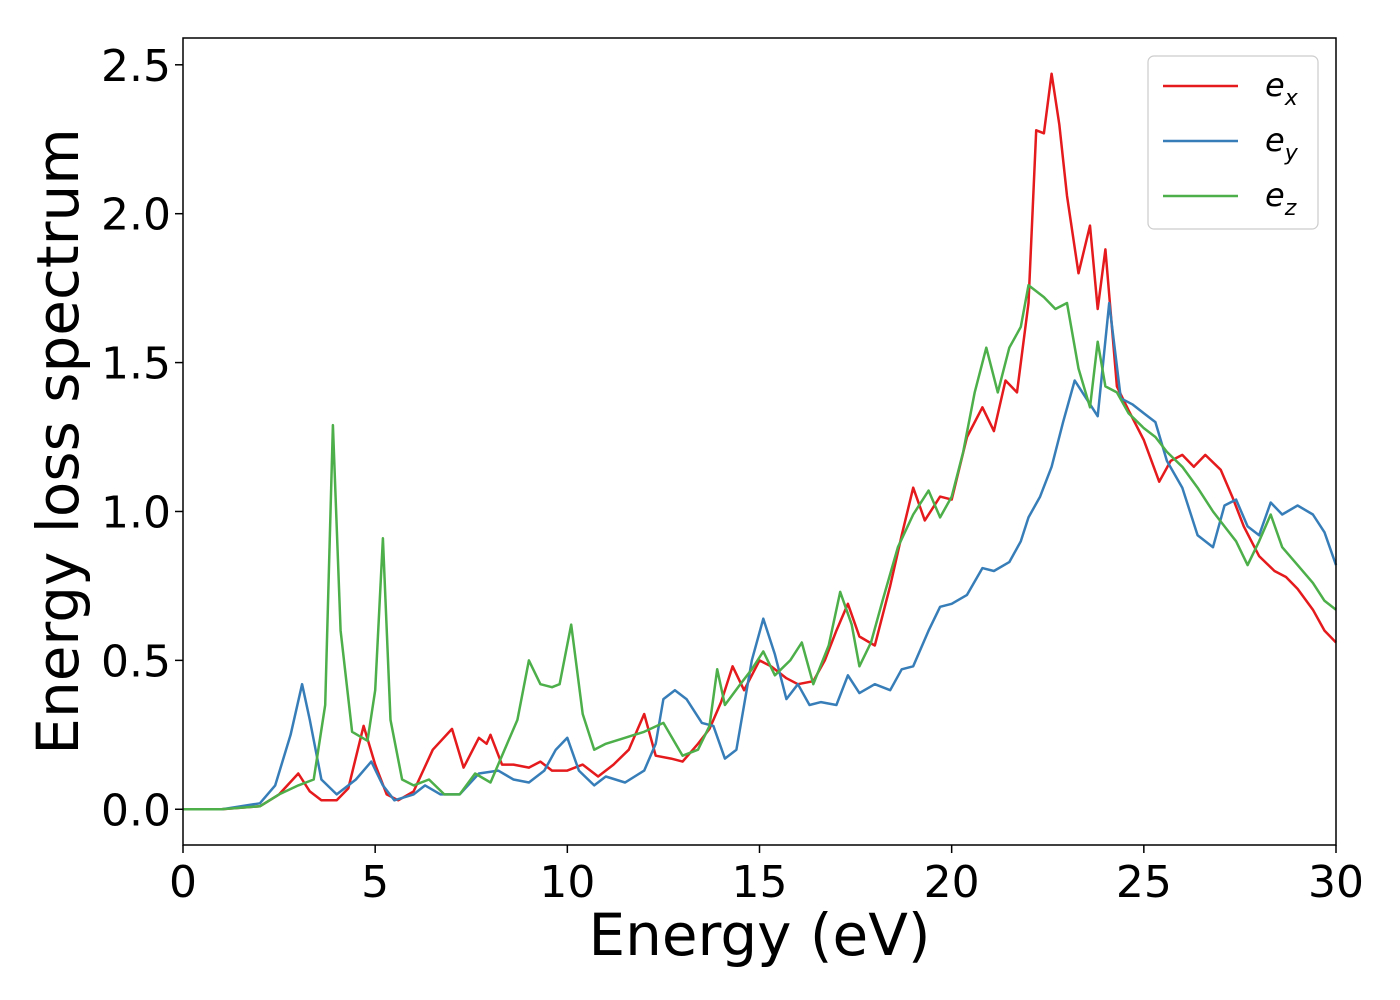  Describe the element at coordinates (375, 882) in the screenshot. I see `x-tick-label: 5` at that location.